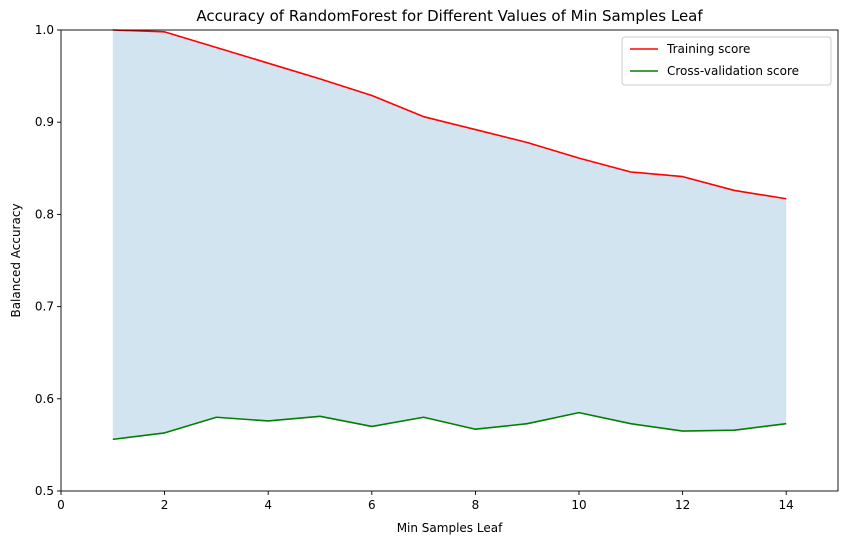 The height and width of the screenshot is (545, 846). What do you see at coordinates (44, 214) in the screenshot?
I see `y-tick-label: 0.8` at bounding box center [44, 214].